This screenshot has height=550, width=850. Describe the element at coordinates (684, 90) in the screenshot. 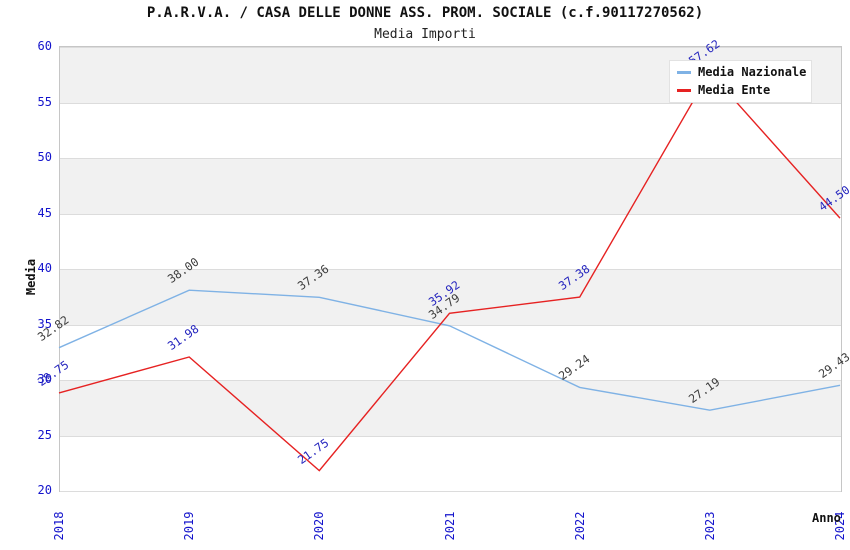

I see `legend-swatch-ente-icon` at that location.